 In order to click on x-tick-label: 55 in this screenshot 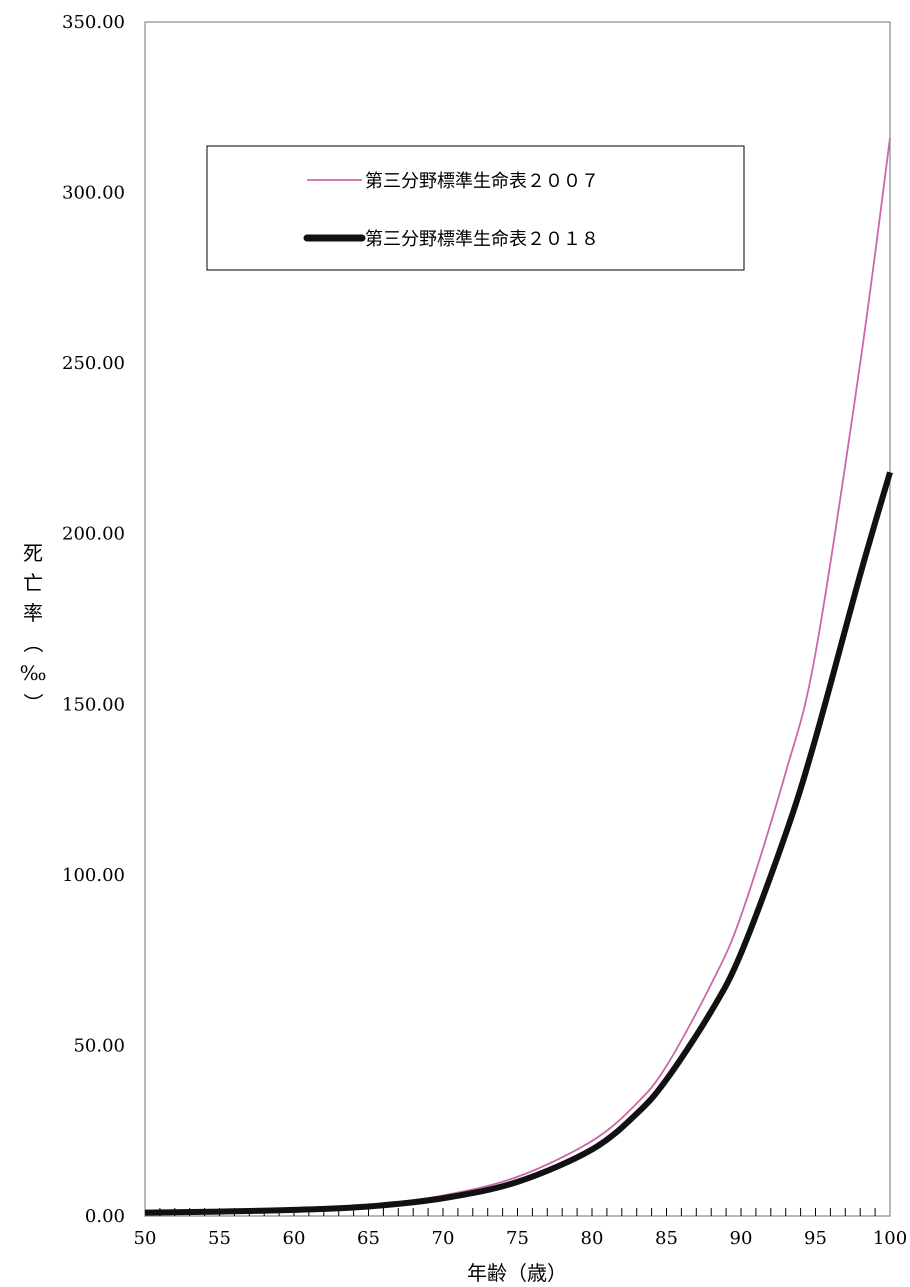, I will do `click(219, 1238)`.